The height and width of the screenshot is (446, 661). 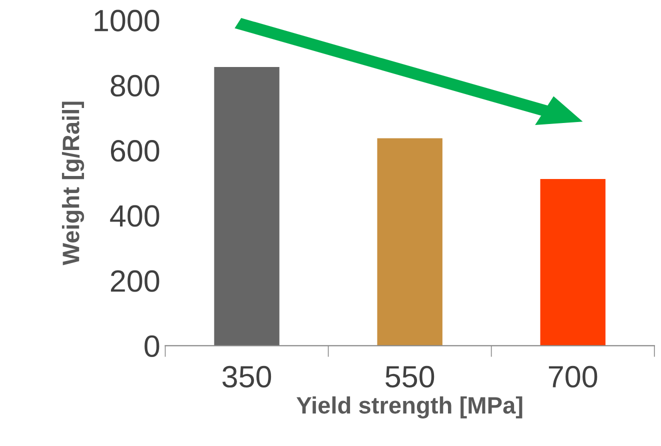 I want to click on x-tick-label: 700, so click(x=573, y=377).